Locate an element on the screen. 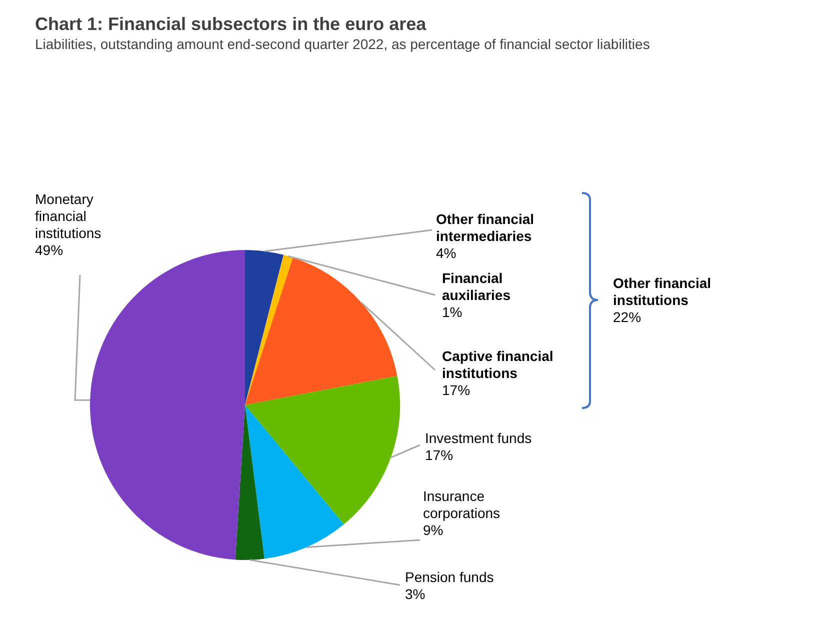 Image resolution: width=823 pixels, height=643 pixels. text: Other financial institutions 22% is located at coordinates (662, 300).